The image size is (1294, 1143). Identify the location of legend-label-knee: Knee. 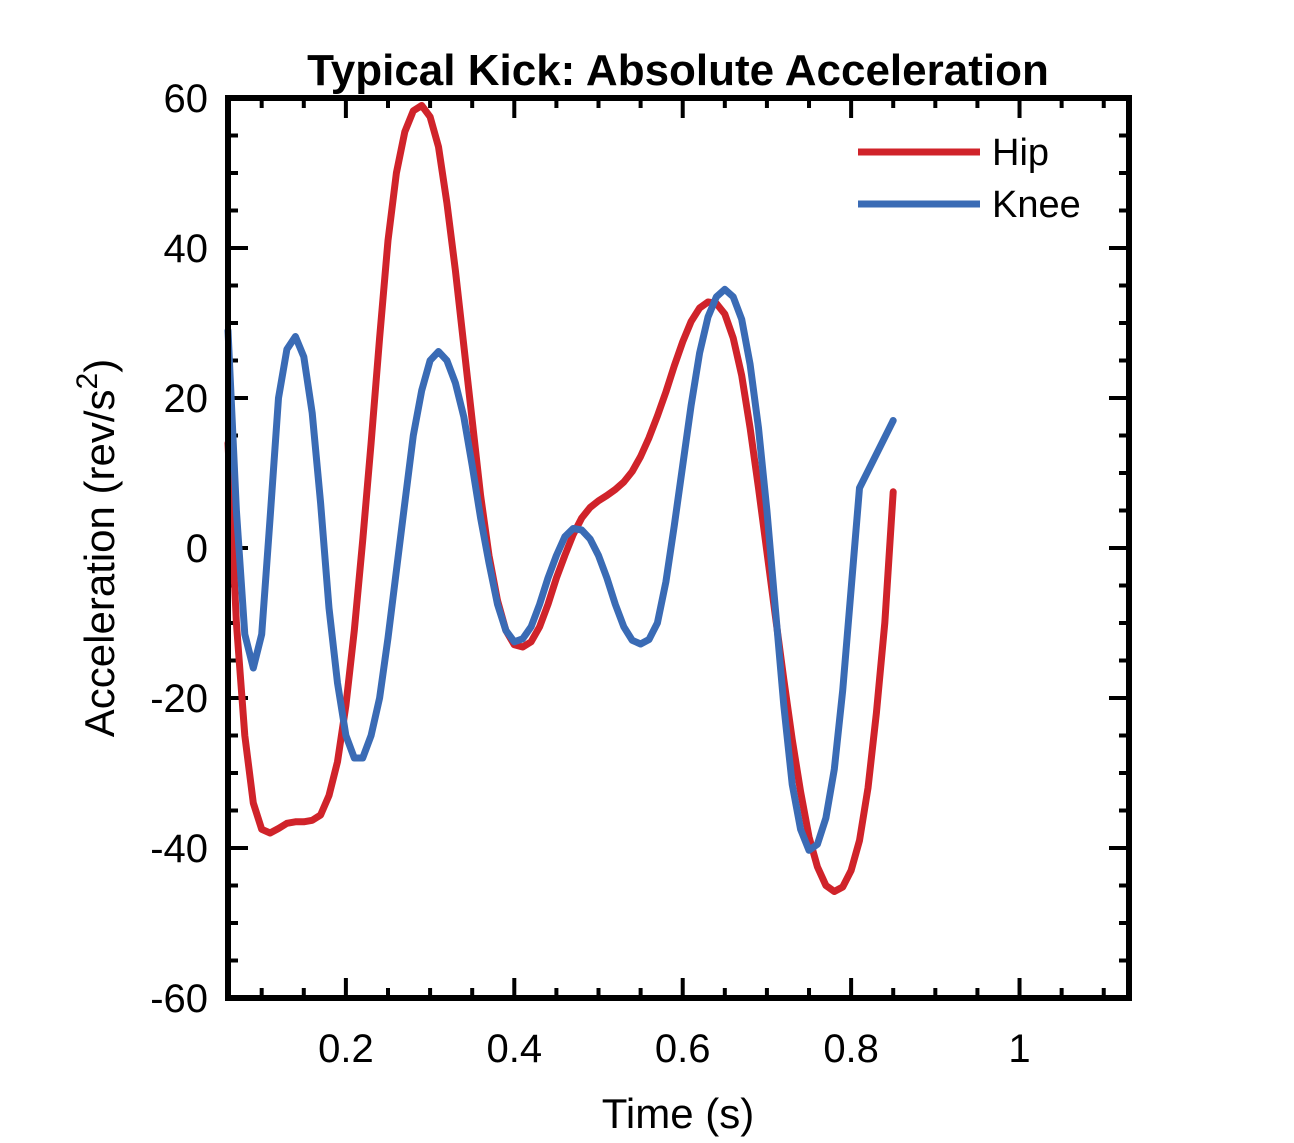
(1036, 205).